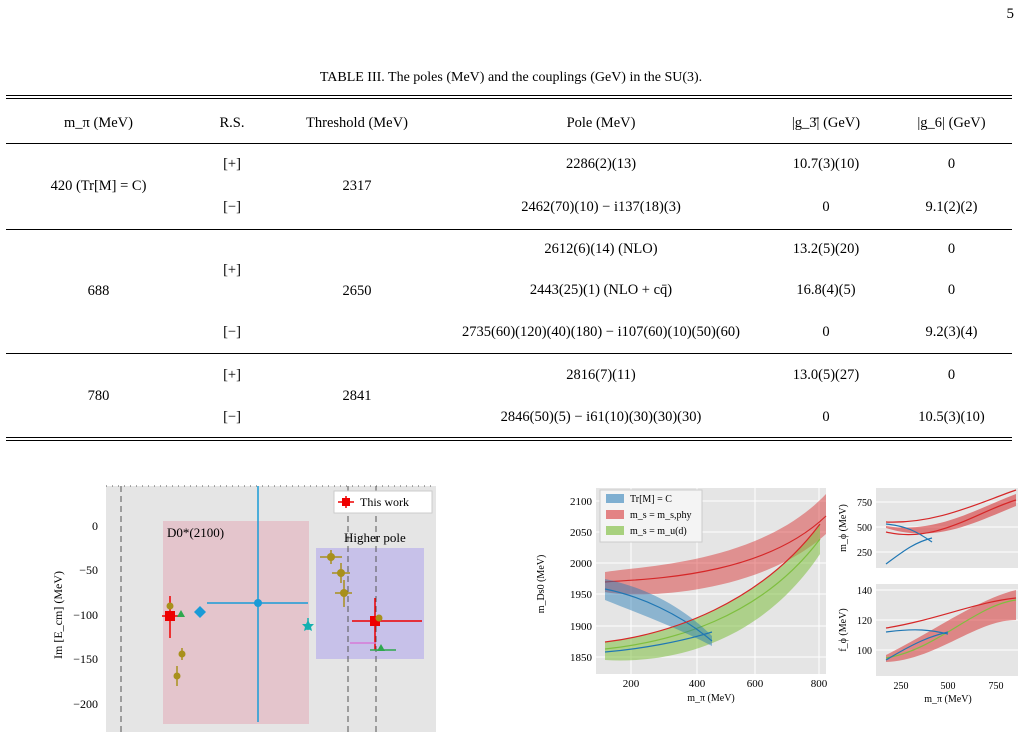 Image resolution: width=1022 pixels, height=732 pixels. I want to click on legend-label: This work, so click(384, 502).